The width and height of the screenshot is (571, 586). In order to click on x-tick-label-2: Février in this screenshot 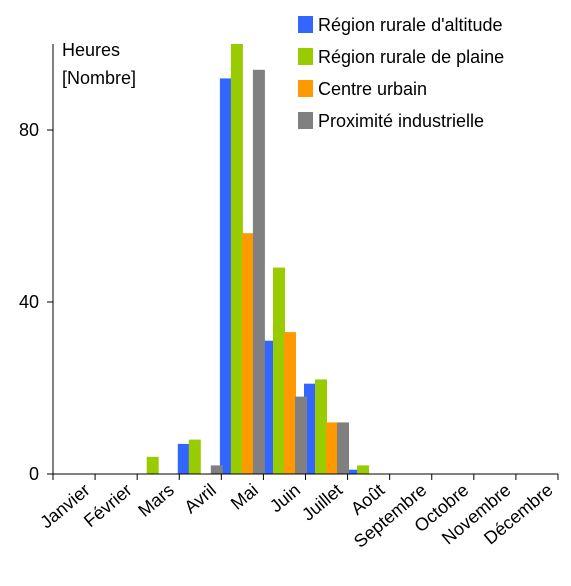, I will do `click(108, 505)`.